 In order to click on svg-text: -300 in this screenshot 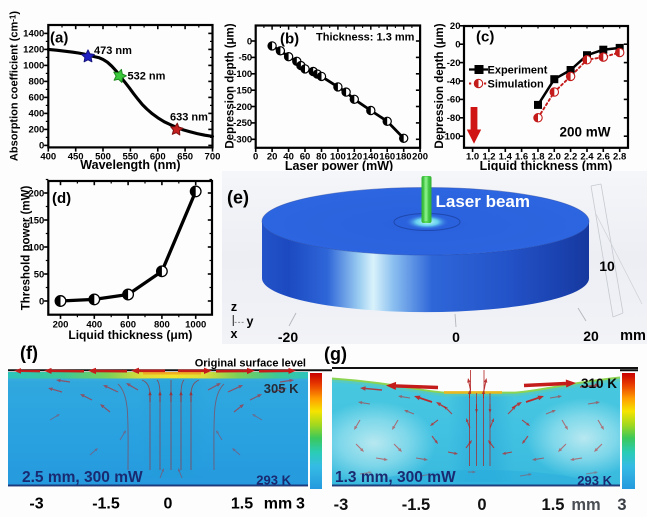, I will do `click(242, 140)`.